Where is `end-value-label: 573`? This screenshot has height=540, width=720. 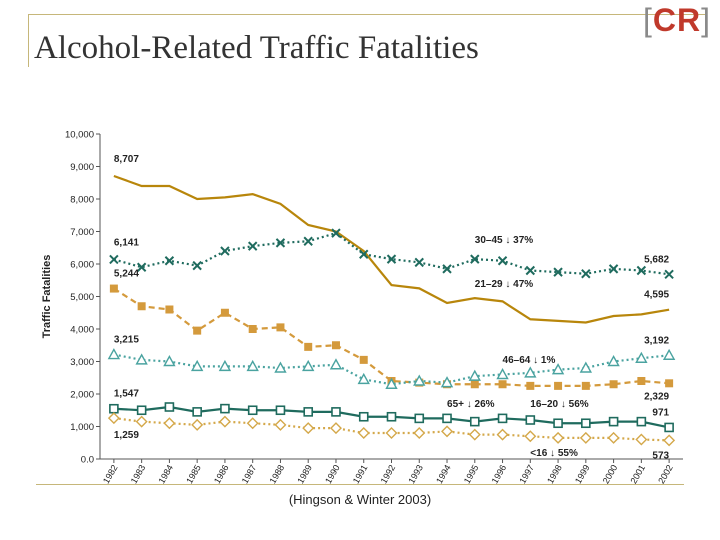
end-value-label: 573 is located at coordinates (660, 455).